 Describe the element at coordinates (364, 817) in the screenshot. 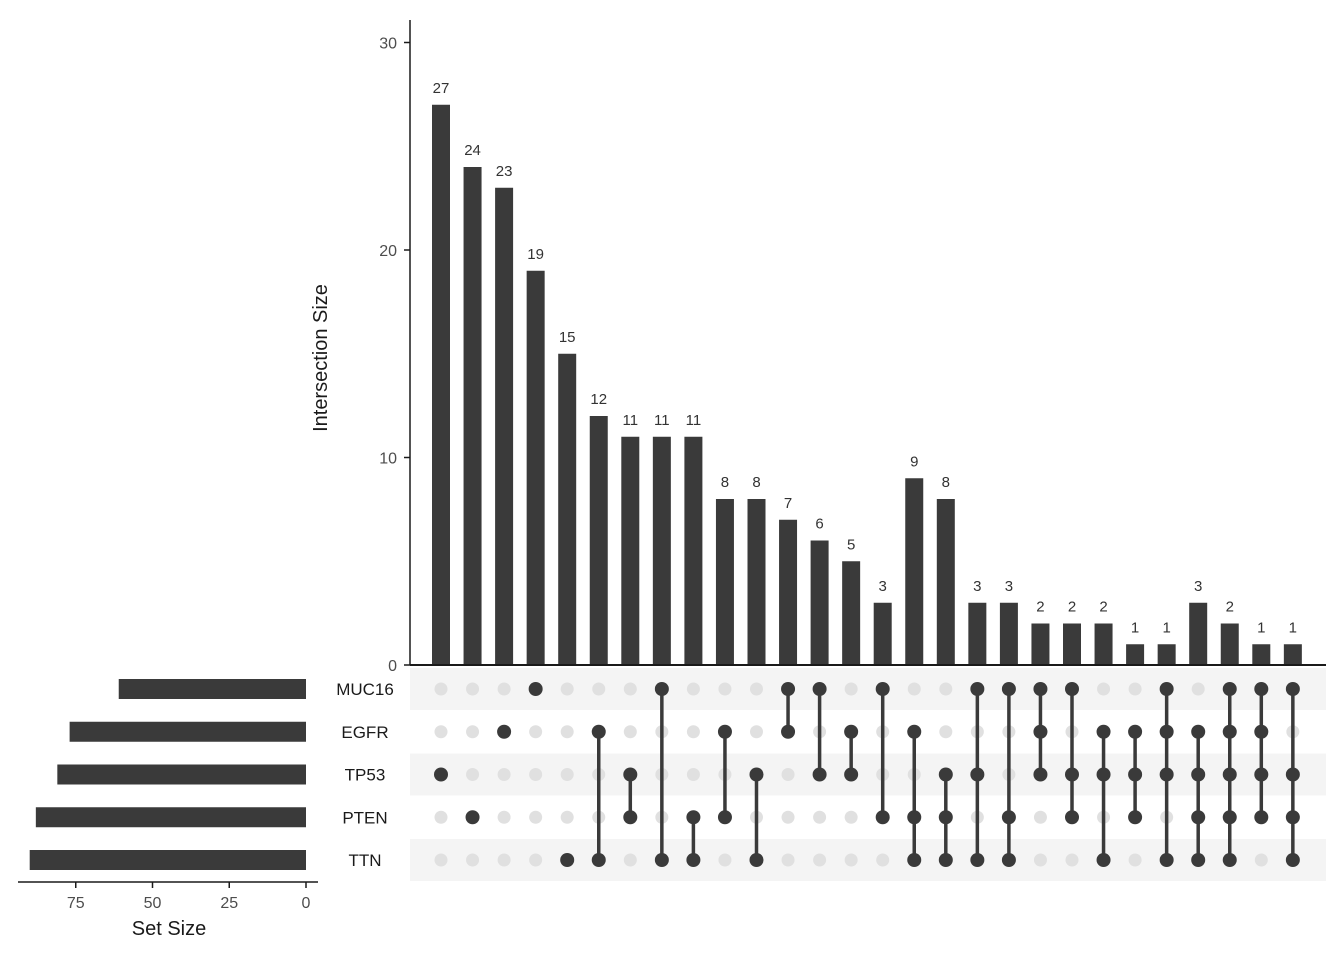

I see `set-label: PTEN` at that location.